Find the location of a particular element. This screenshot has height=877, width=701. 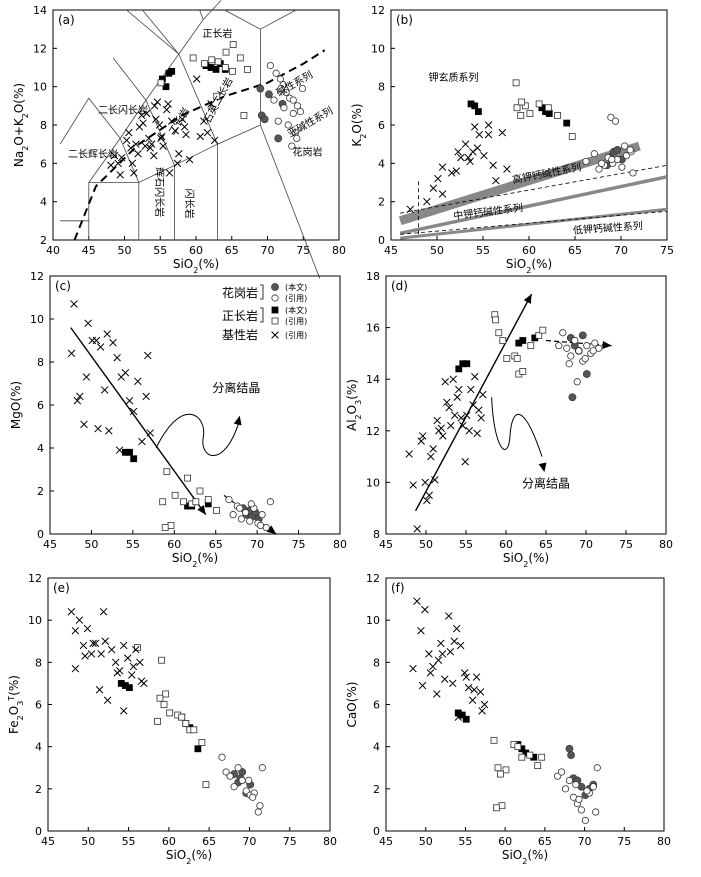

y-tick-label-f-0: 0 is located at coordinates (376, 831).